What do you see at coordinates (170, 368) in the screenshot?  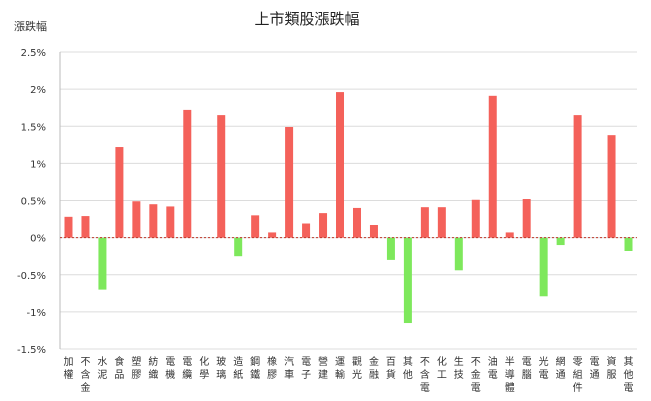 I see `x-tick-label: 電機` at bounding box center [170, 368].